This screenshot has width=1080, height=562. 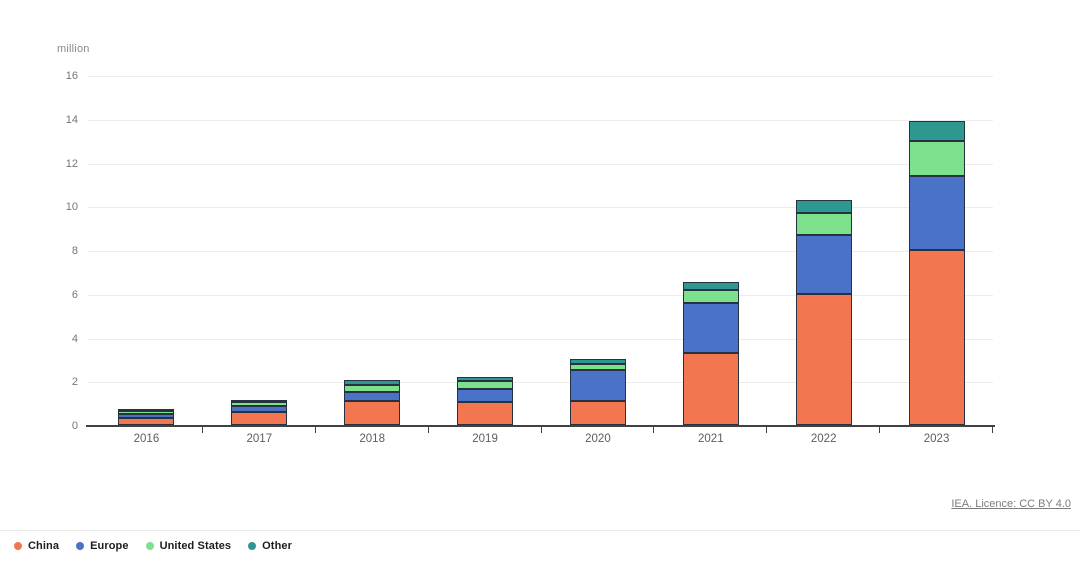 What do you see at coordinates (57, 251) in the screenshot?
I see `y-axis: 0 2 4 6 8 10 12 14 16` at bounding box center [57, 251].